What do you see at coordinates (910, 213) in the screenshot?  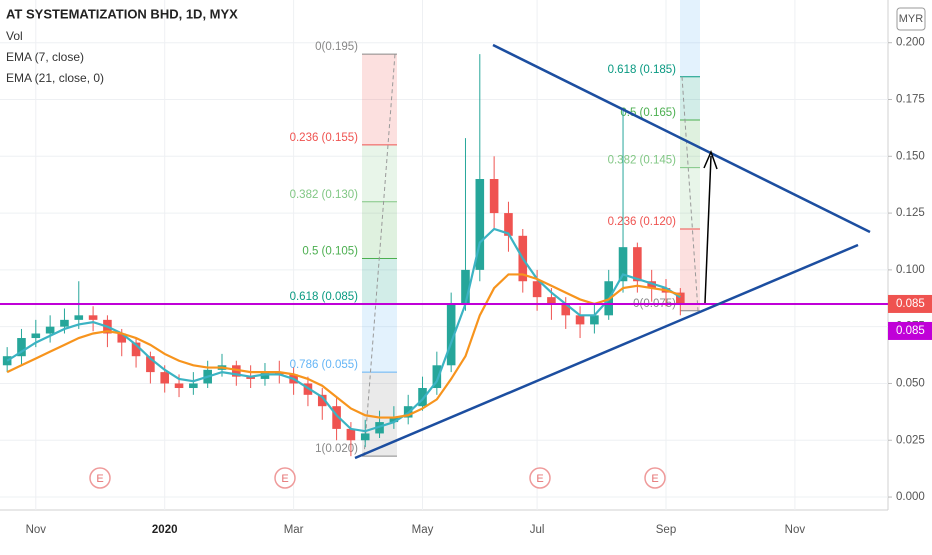 I see `y-tick-label: 0.125` at bounding box center [910, 213].